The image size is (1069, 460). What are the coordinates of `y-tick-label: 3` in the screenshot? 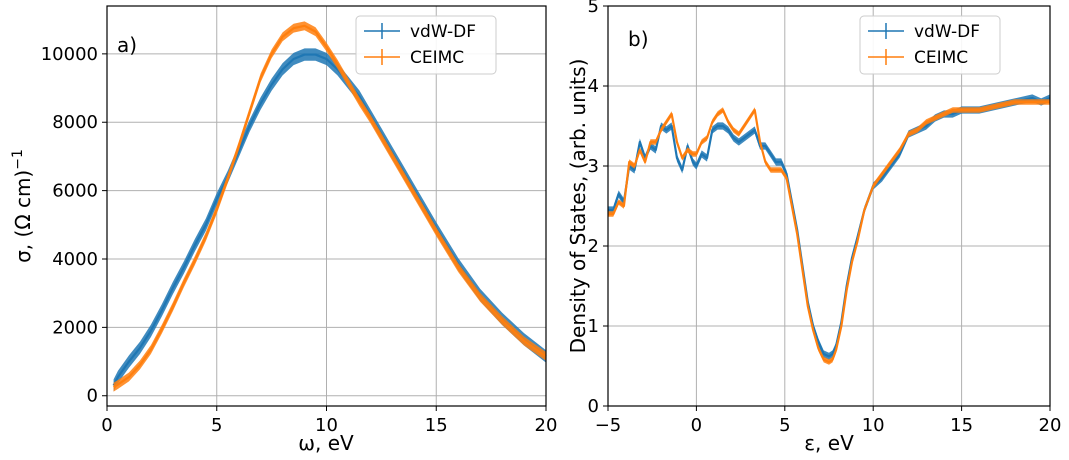 It's located at (593, 166).